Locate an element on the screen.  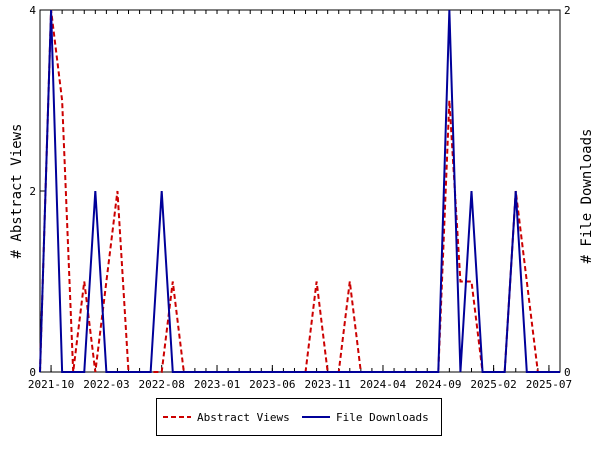
x-tick-label: 2025-02 is located at coordinates (493, 384).